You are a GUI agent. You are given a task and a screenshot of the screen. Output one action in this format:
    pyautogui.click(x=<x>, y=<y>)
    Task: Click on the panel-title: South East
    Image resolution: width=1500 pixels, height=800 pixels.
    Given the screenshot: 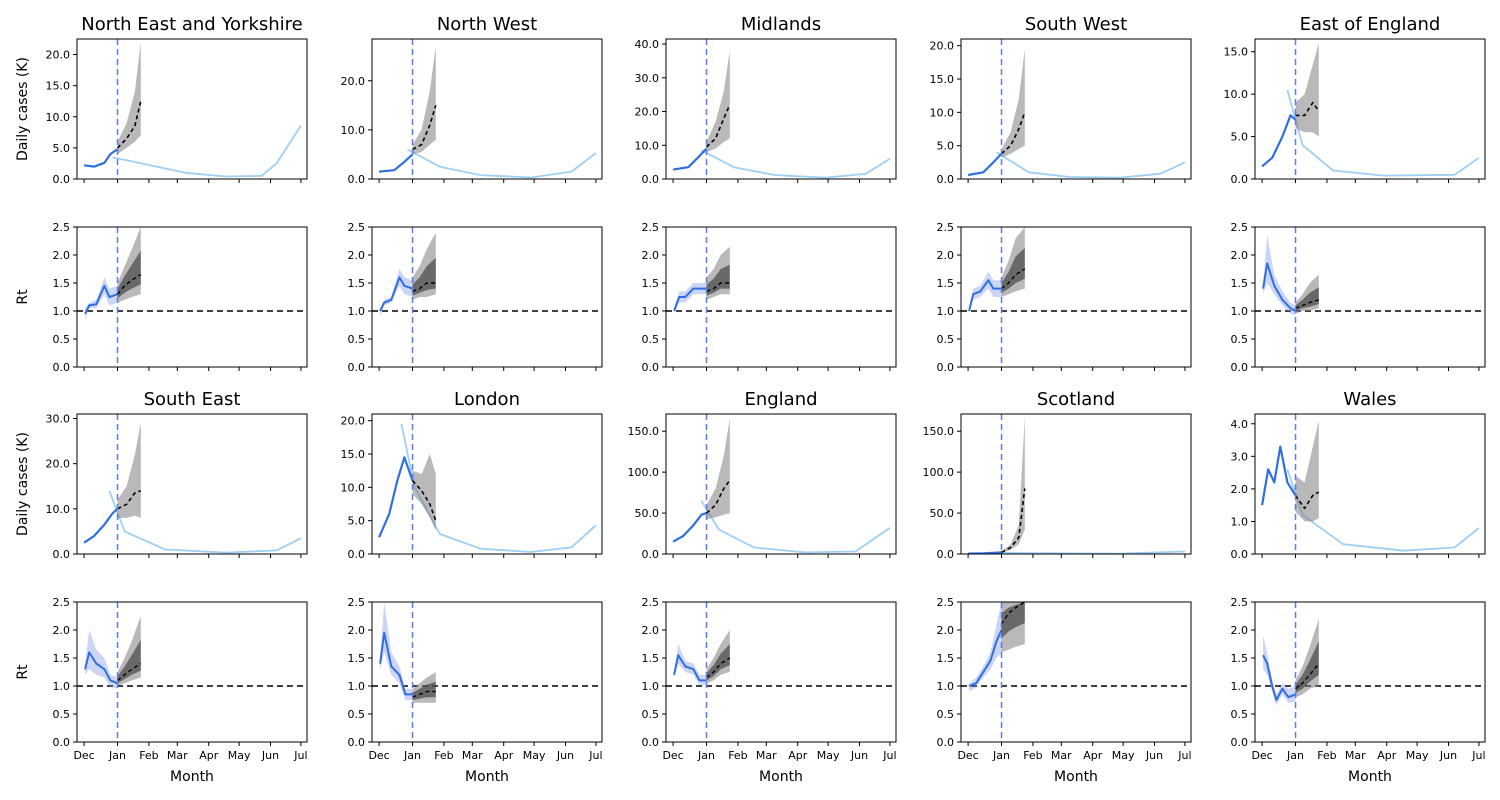 What is the action you would take?
    pyautogui.click(x=192, y=399)
    